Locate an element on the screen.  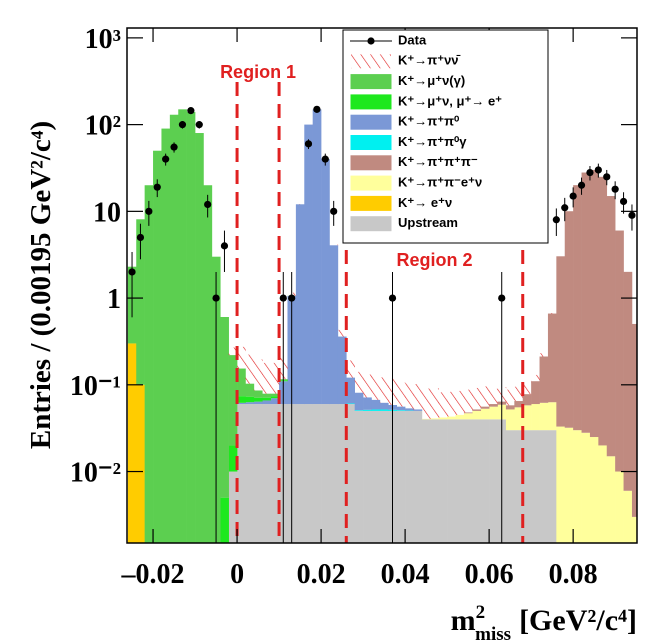
legend-label: K⁺→π⁺π⁻e⁺ν is located at coordinates (440, 182).